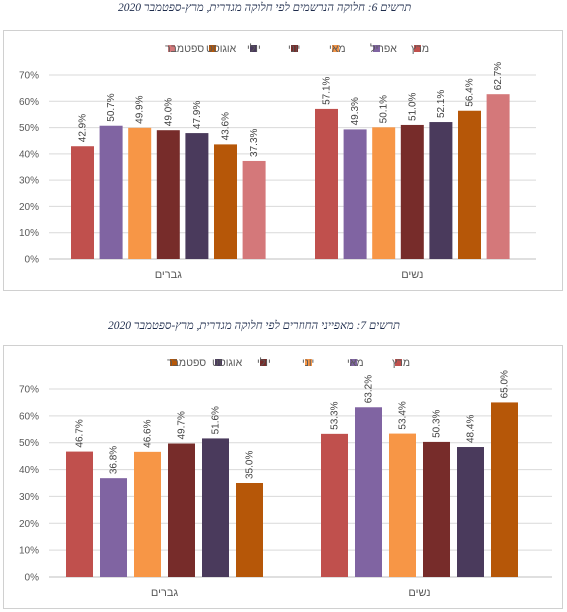  I want to click on data-label: 49.9%, so click(140, 109).